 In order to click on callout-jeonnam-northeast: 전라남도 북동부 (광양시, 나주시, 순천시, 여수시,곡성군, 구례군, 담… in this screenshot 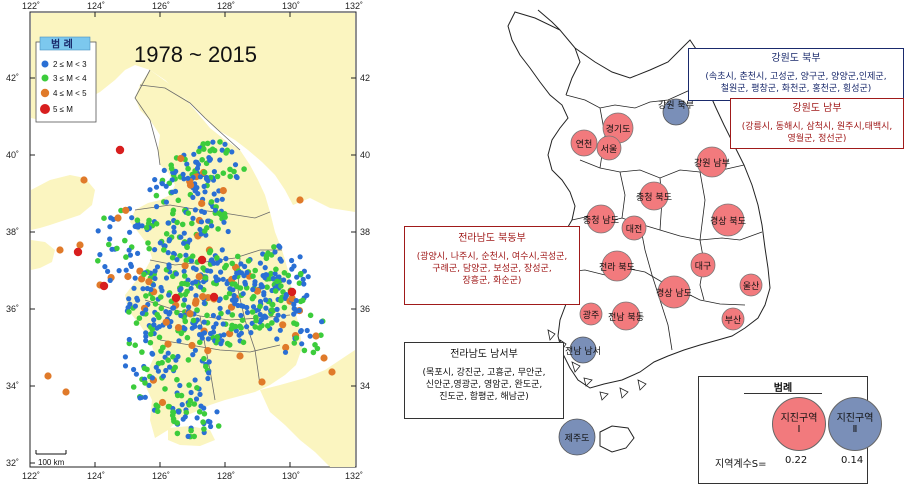, I will do `click(492, 265)`.